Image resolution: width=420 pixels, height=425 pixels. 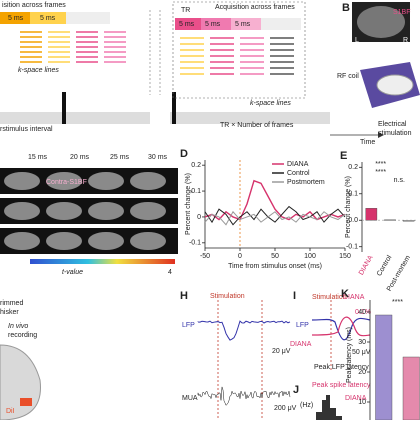 What do you see at coordinates (285, 408) in the screenshot?
I see `scale-label: 200 μV` at bounding box center [285, 408].